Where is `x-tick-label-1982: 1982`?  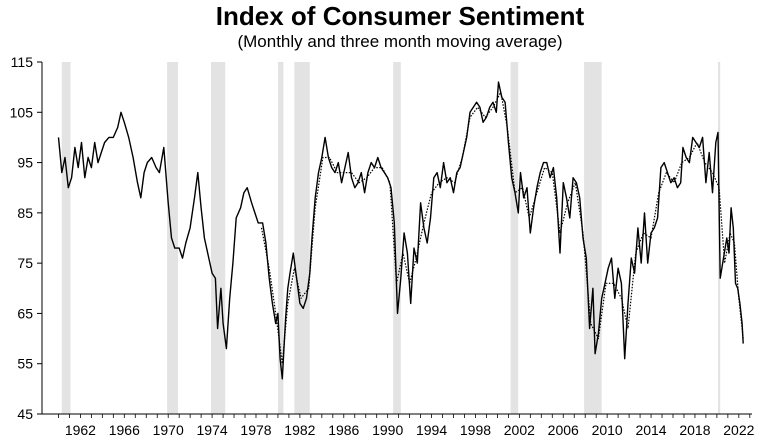 x-tick-label-1982: 1982 is located at coordinates (299, 430).